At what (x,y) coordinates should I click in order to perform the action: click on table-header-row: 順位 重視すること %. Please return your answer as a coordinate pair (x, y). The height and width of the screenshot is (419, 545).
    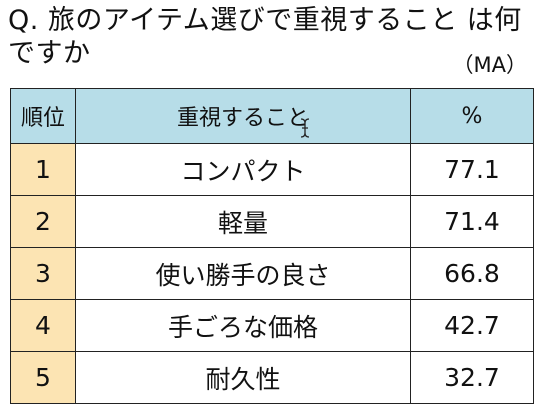
    Looking at the image, I should click on (272, 116).